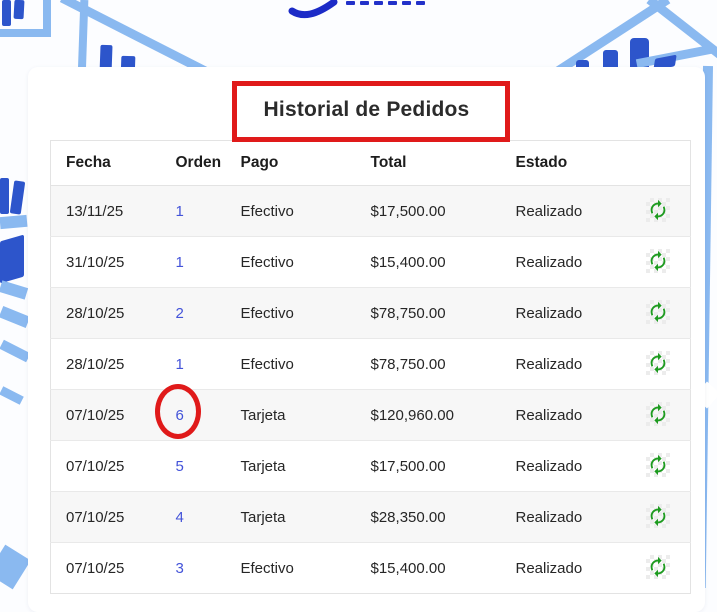  What do you see at coordinates (193, 415) in the screenshot?
I see `cell-orden: 6` at bounding box center [193, 415].